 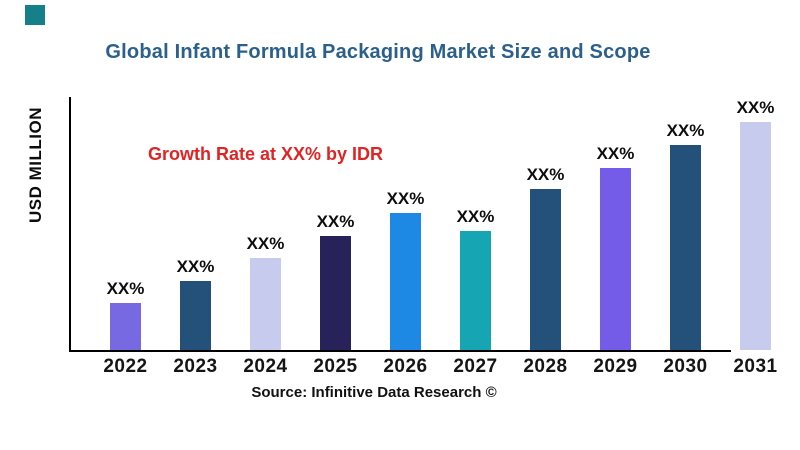 I want to click on bar-value-label-2030: XX%, so click(x=685, y=130).